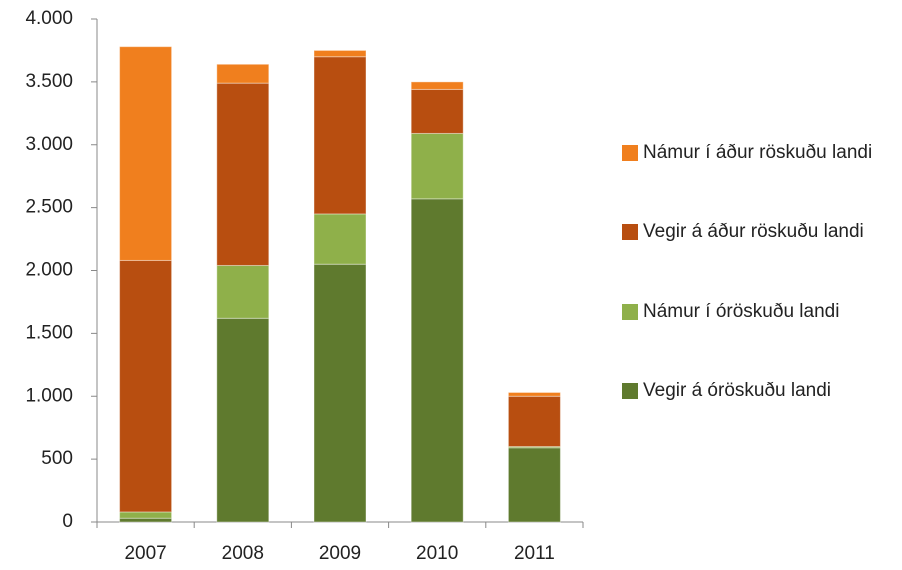 This screenshot has height=570, width=902. Describe the element at coordinates (753, 231) in the screenshot. I see `legend-label: Vegir á áður röskuðu landi` at that location.